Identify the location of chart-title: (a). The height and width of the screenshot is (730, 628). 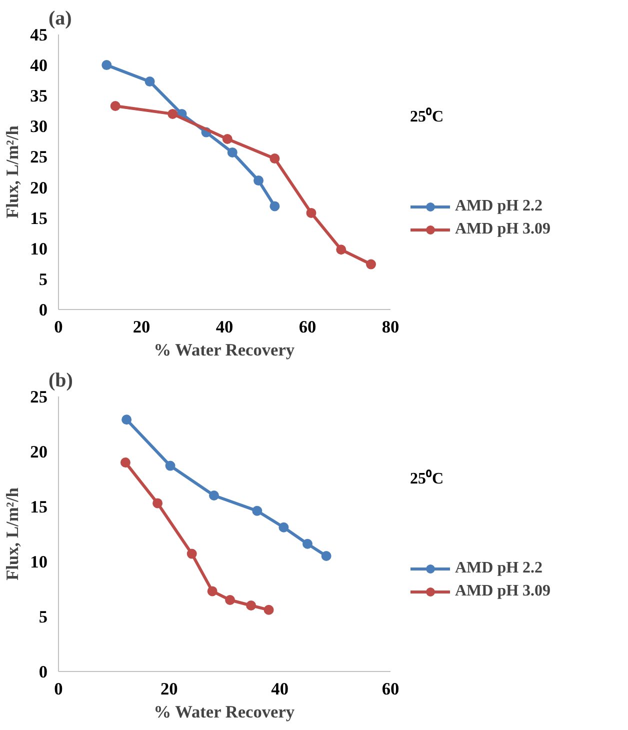
(60, 19).